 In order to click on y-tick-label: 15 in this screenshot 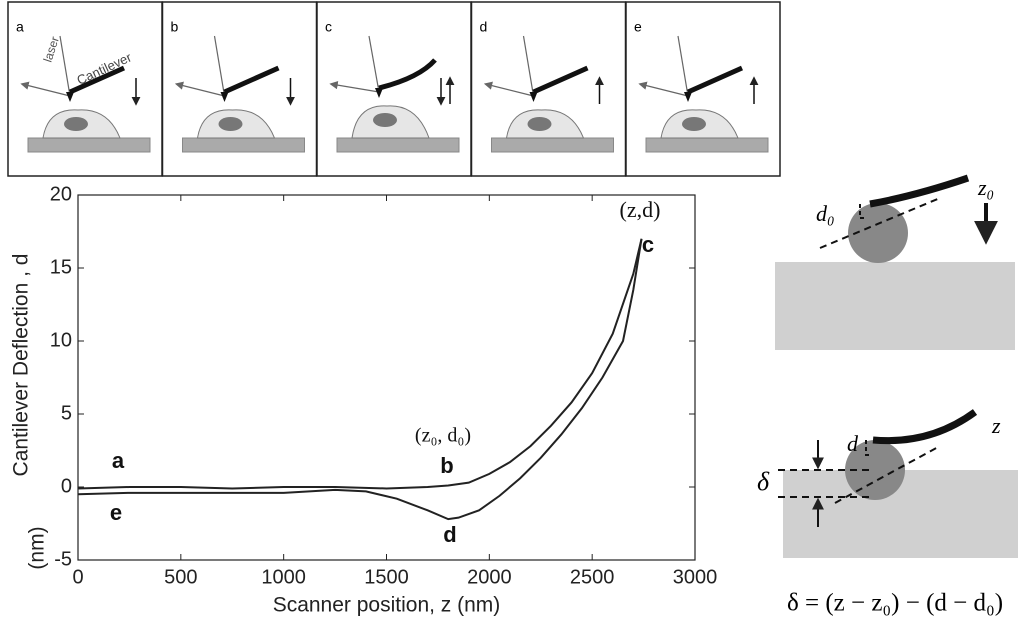, I will do `click(61, 267)`.